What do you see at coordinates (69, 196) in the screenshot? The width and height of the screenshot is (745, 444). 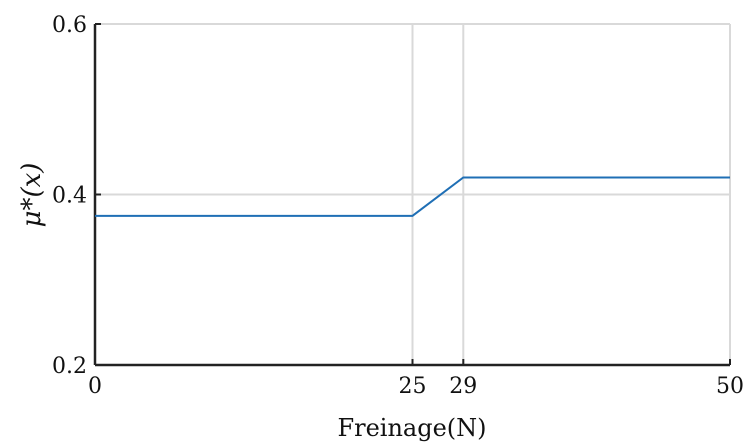 I see `y-tick-label-1: 0.4` at bounding box center [69, 196].